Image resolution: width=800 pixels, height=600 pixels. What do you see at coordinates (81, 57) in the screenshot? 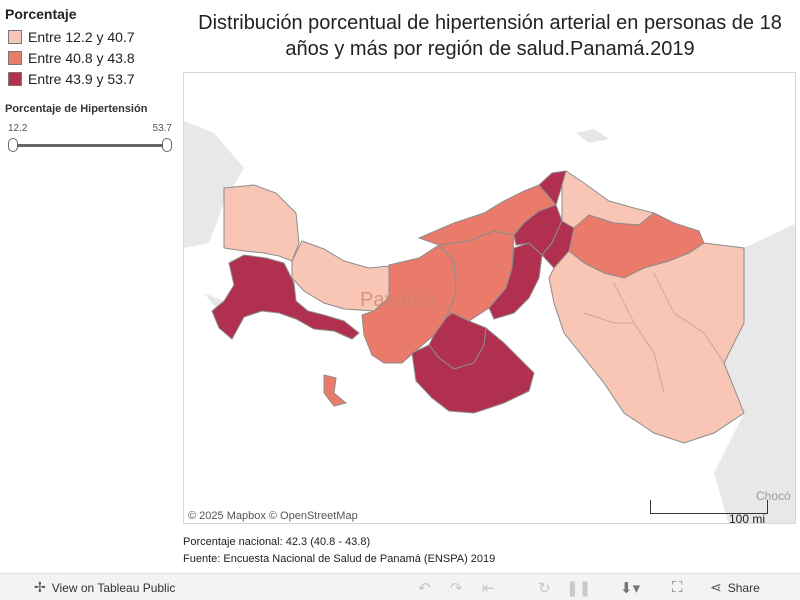
I see `legend-label-mid: Entre 40.8 y 43.8` at bounding box center [81, 57].